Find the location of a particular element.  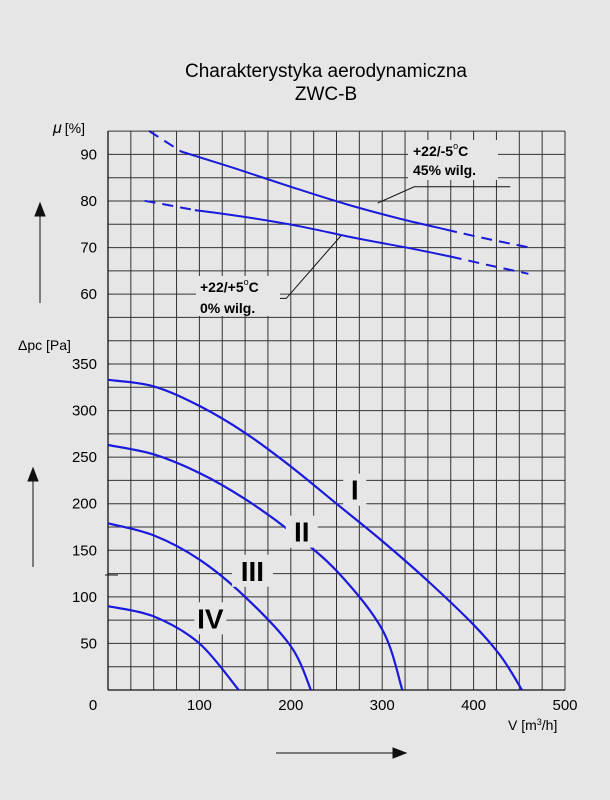

x-tick-label: 400 is located at coordinates (473, 705).